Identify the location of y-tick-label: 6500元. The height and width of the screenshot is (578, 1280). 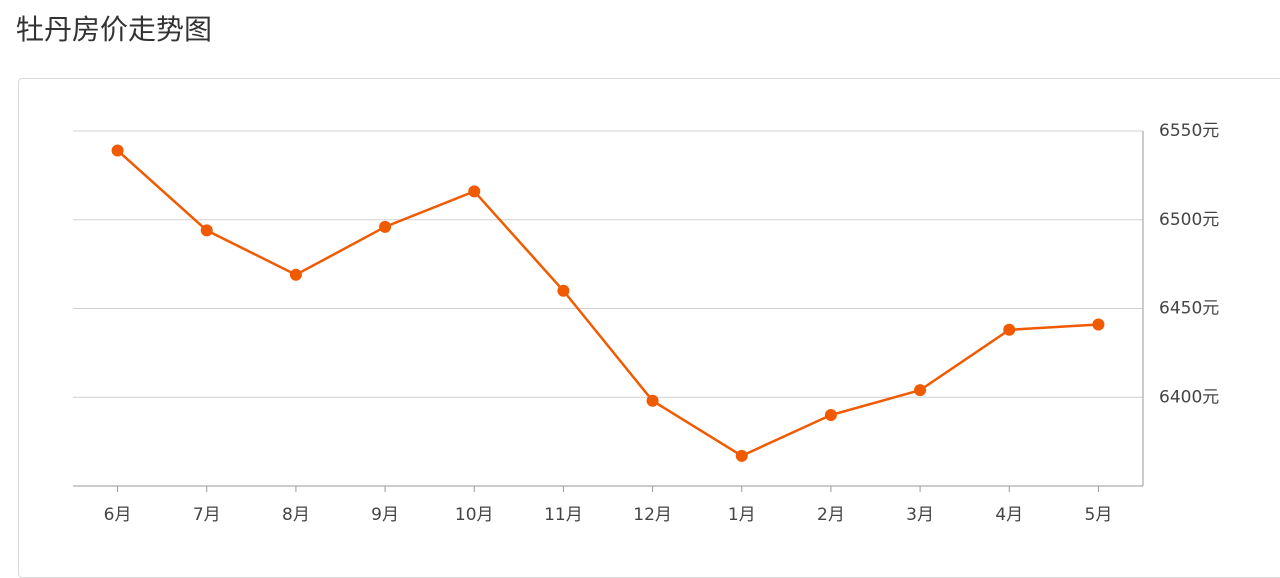
(1189, 220).